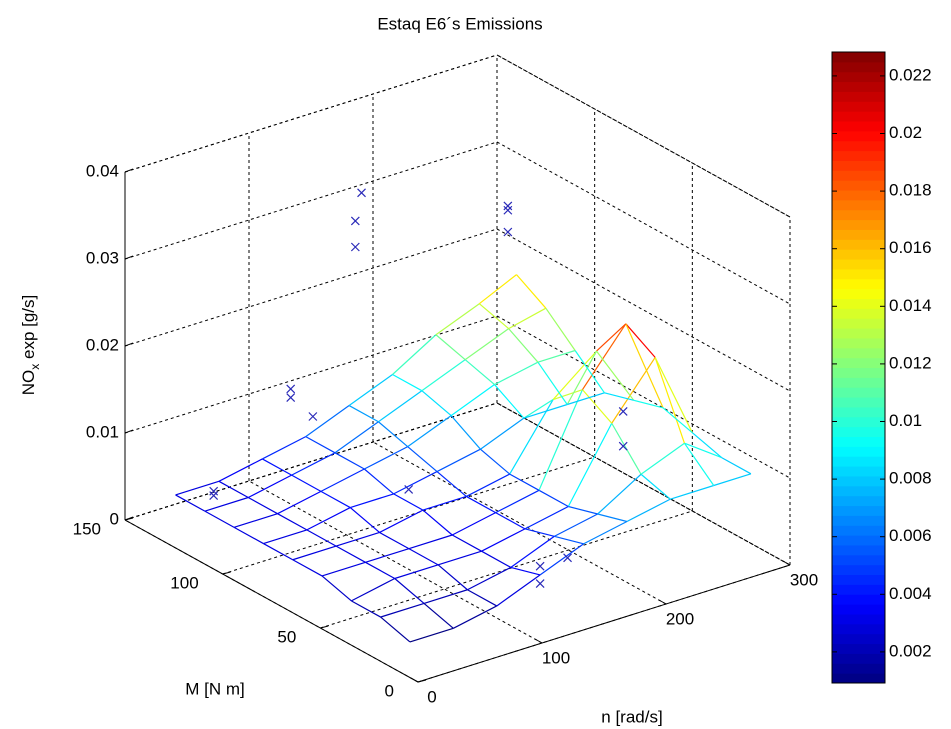  What do you see at coordinates (28, 329) in the screenshot?
I see `z-label-rest: exp [g/s]` at bounding box center [28, 329].